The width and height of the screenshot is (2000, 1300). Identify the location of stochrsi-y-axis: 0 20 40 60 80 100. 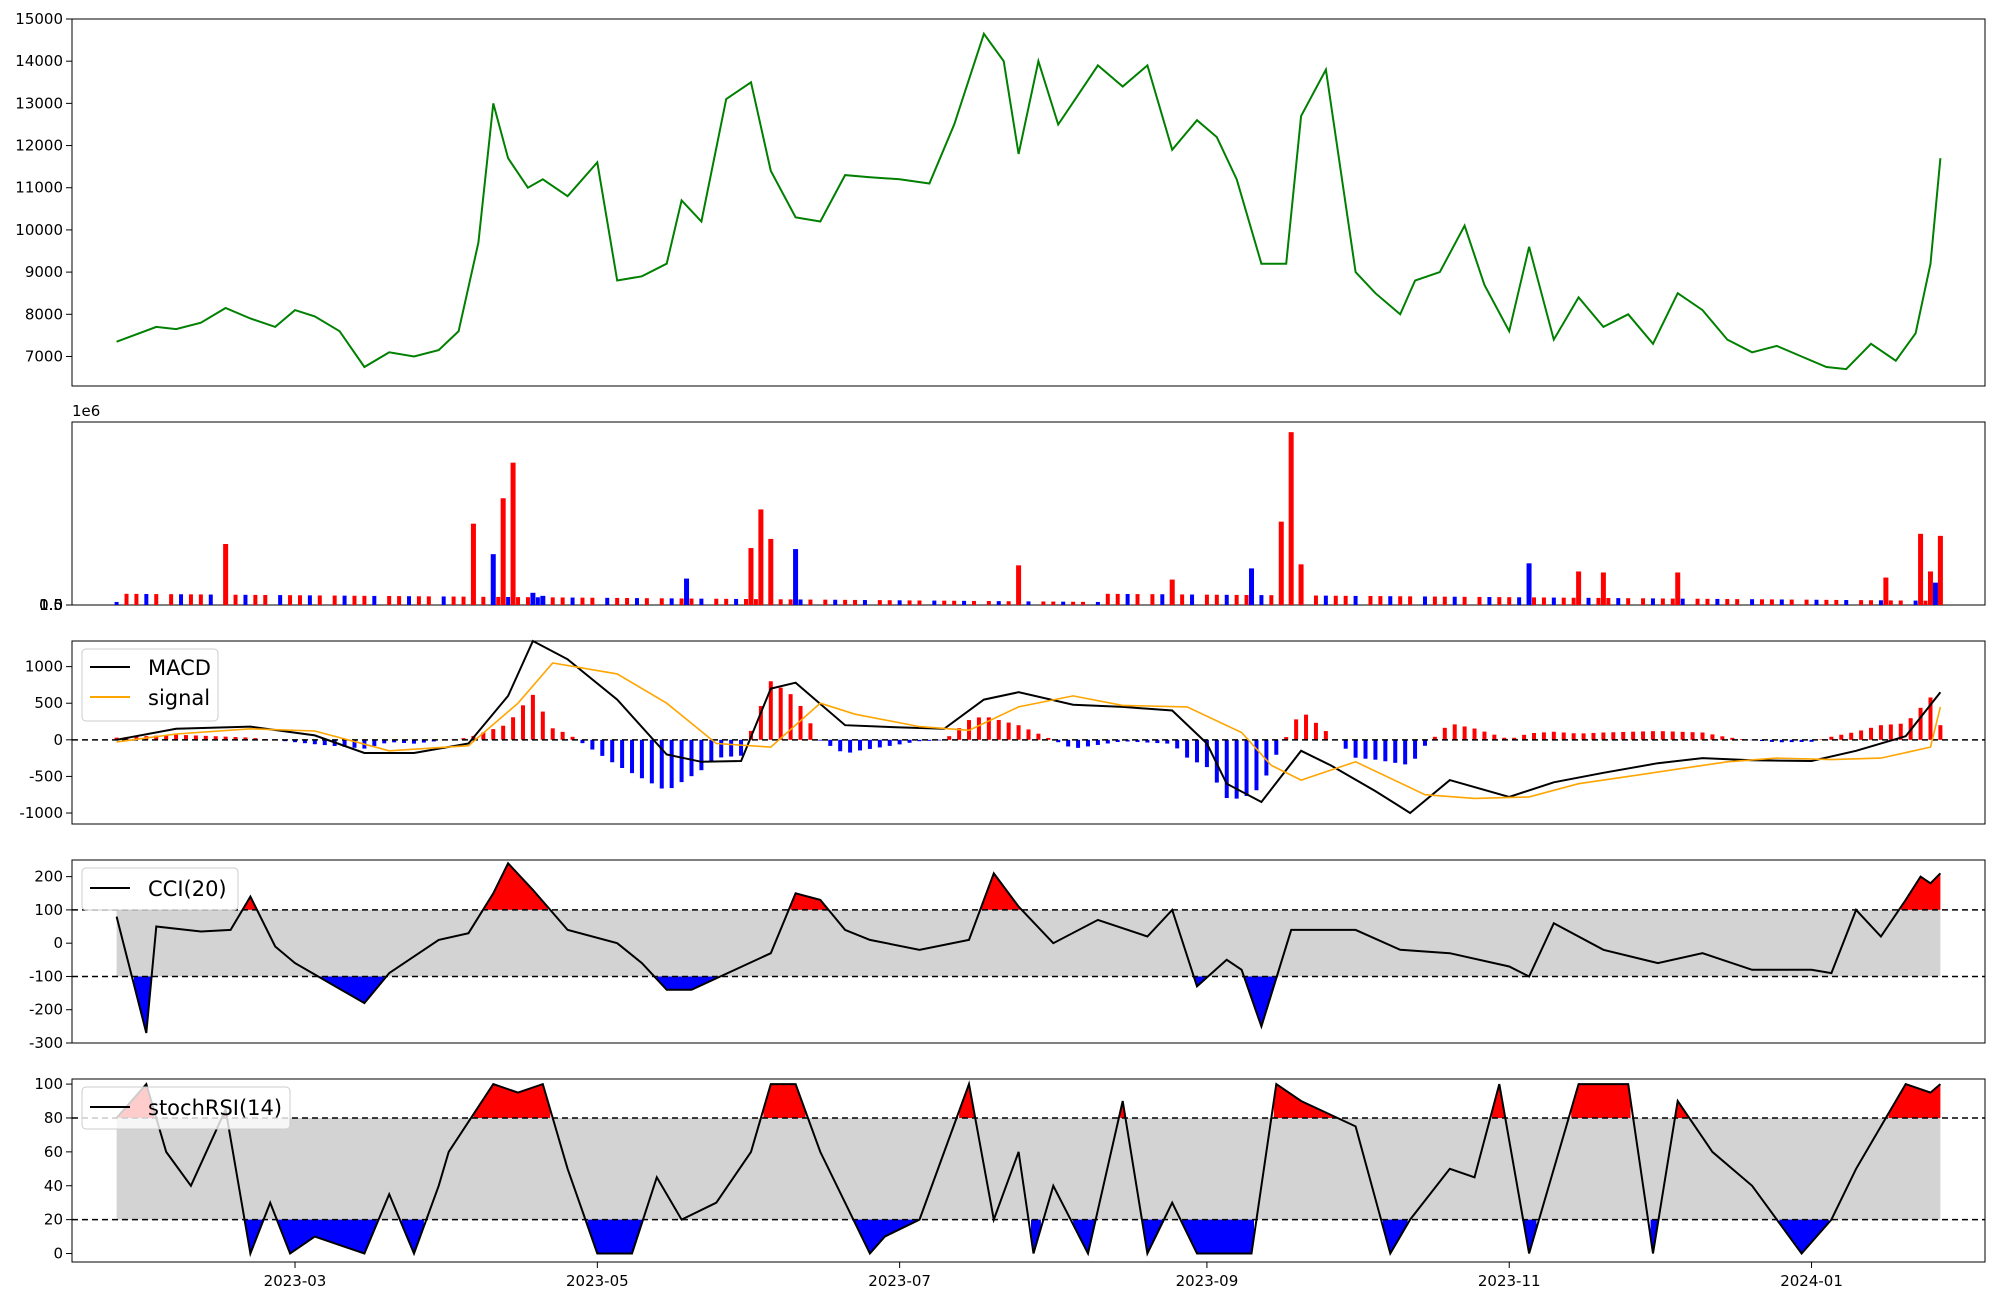
(53, 1169).